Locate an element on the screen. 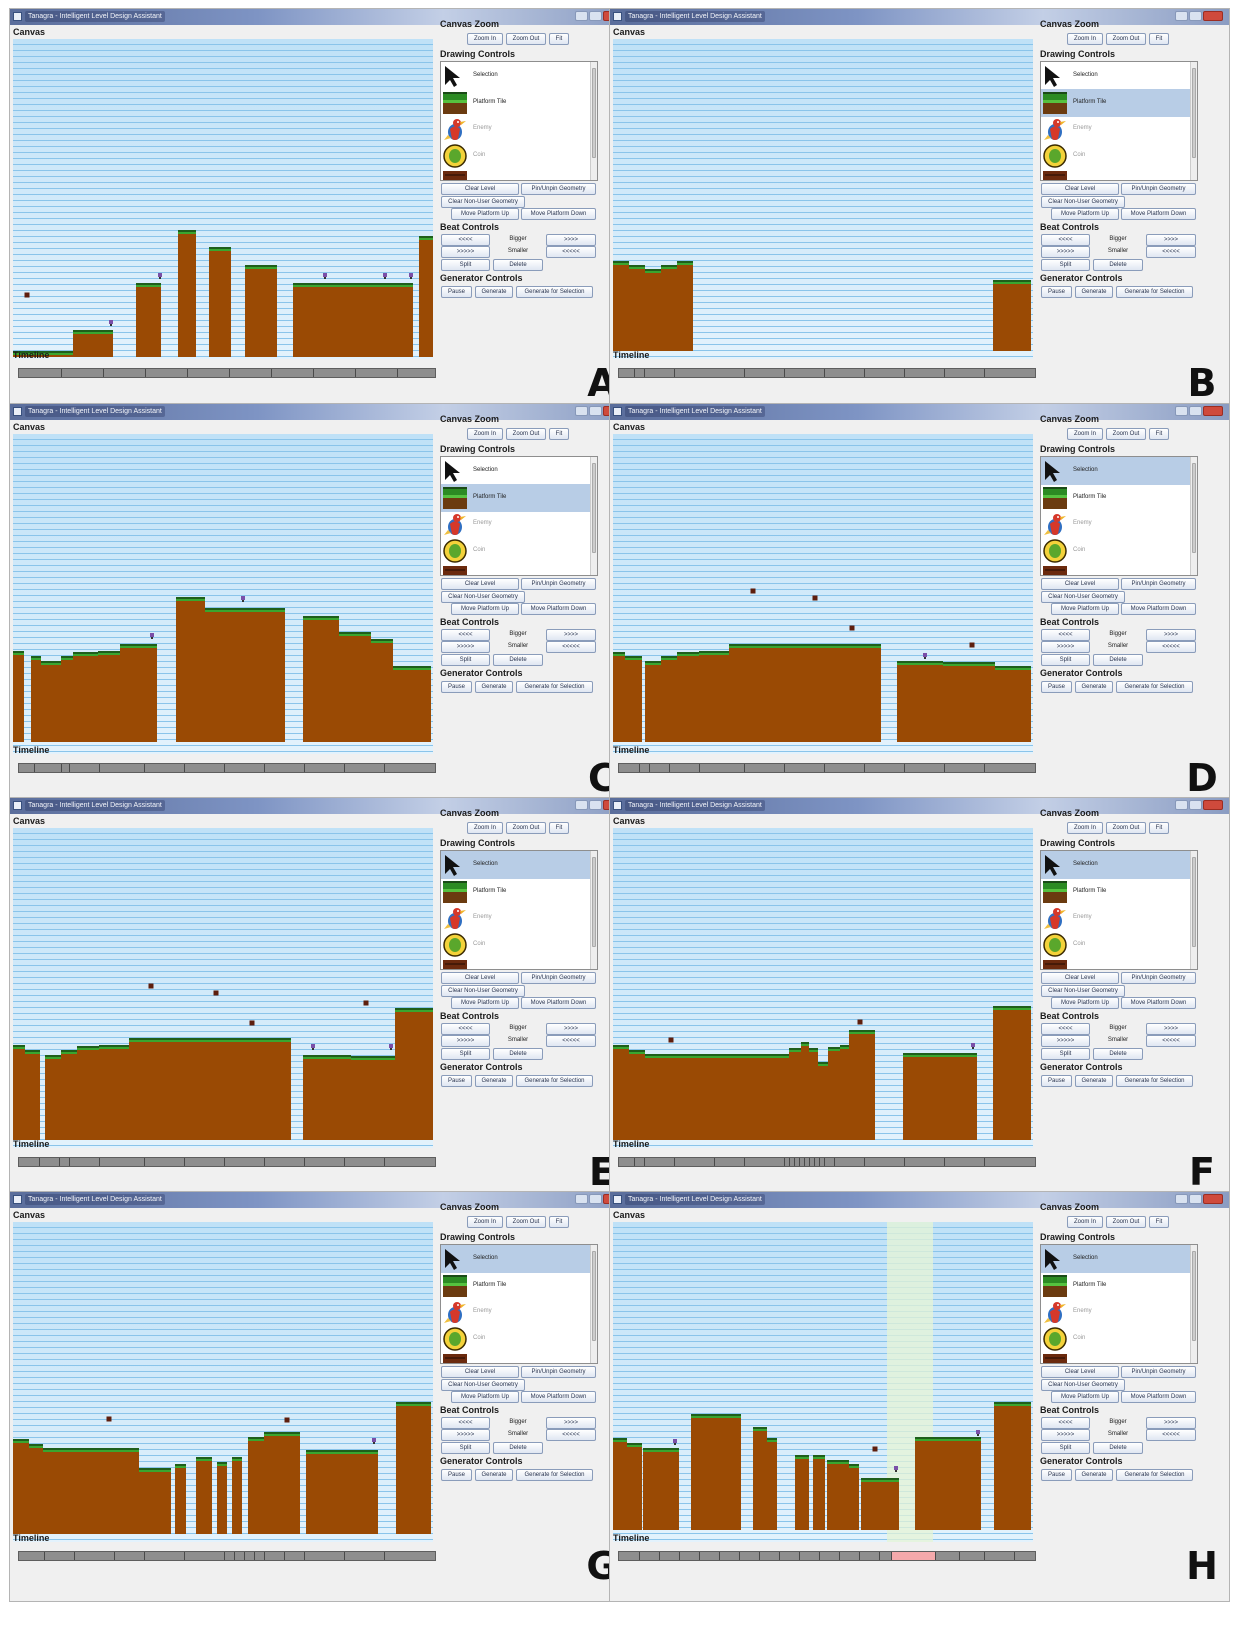  beat-shift-left-button: <<<< is located at coordinates (1065, 240).